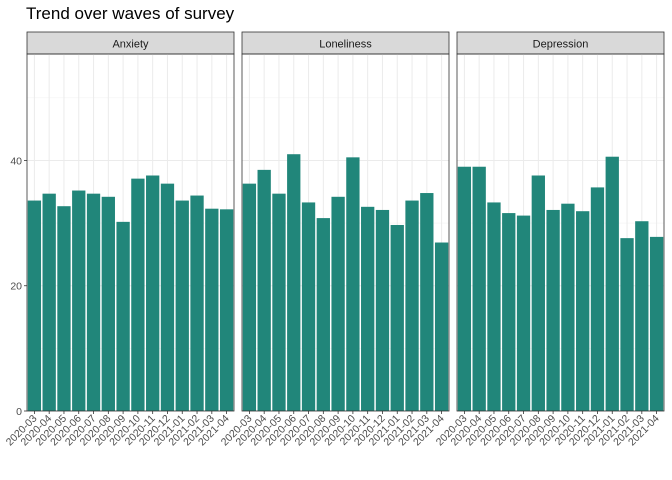 The image size is (672, 480). What do you see at coordinates (561, 45) in the screenshot?
I see `panel-strip-label: Depression` at bounding box center [561, 45].